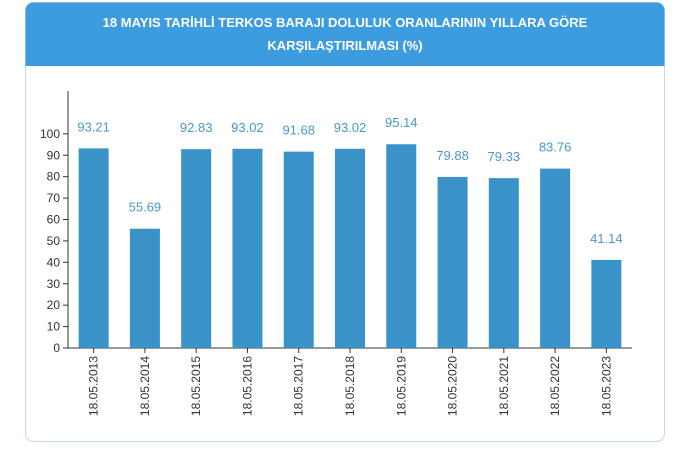  What do you see at coordinates (606, 386) in the screenshot?
I see `x-tick-label: 18.05.2023` at bounding box center [606, 386].